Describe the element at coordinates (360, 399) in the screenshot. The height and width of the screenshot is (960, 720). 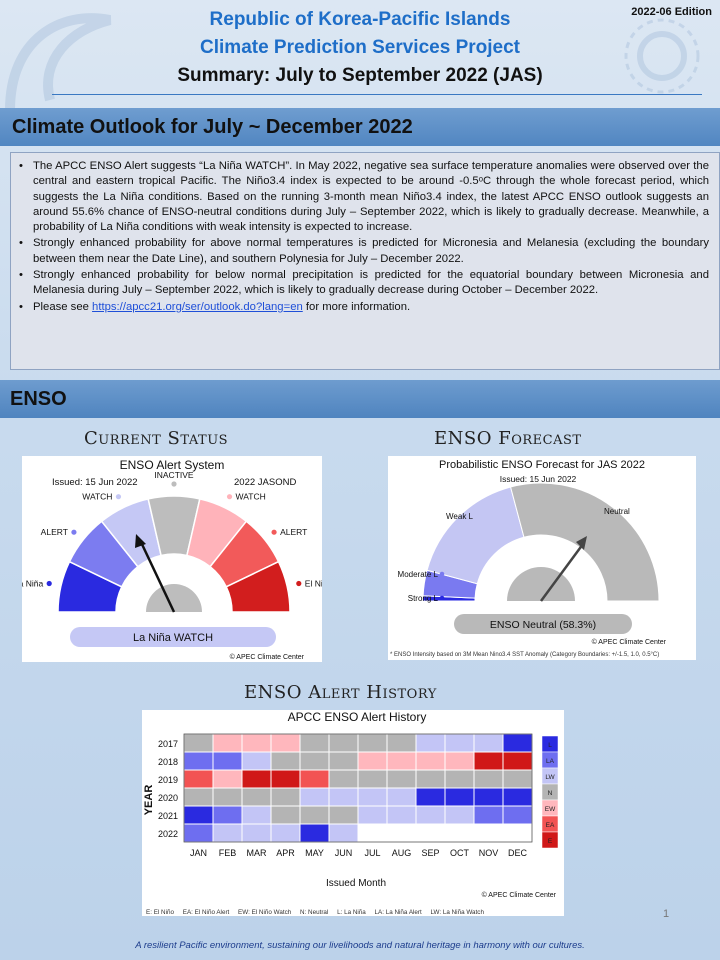
I see `enso-section-title: ENSO` at that location.